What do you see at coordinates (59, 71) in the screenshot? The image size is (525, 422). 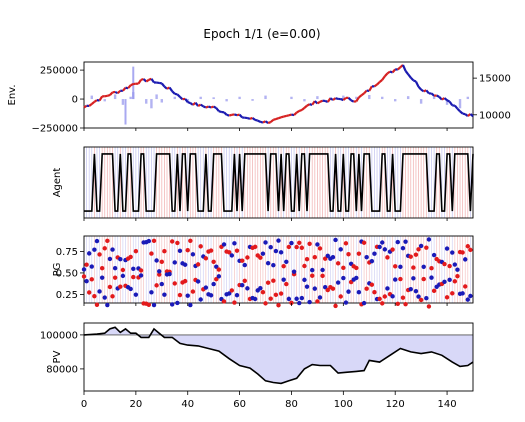 I see `env-ytick-label: 250000` at bounding box center [59, 71].